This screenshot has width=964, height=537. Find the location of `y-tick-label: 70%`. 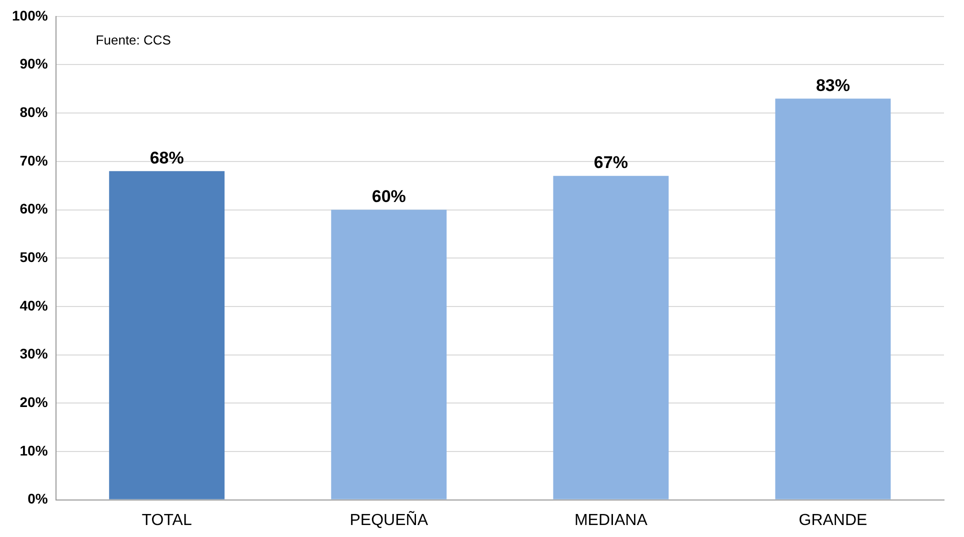

y-tick-label: 70% is located at coordinates (34, 160).